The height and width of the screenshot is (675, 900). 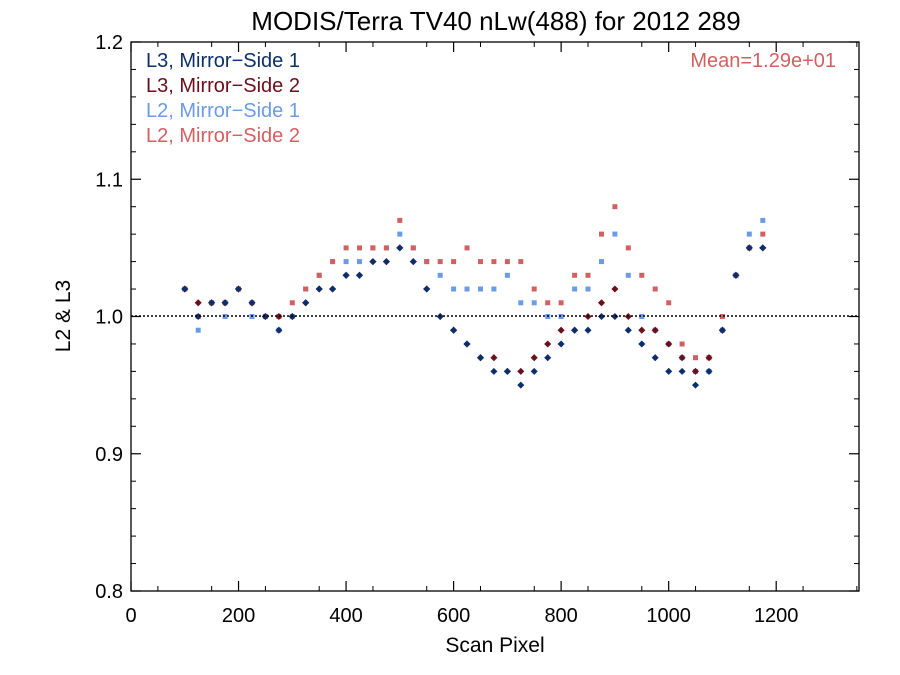 I want to click on legend-entry: L2, Mirror−Side 2, so click(x=223, y=136).